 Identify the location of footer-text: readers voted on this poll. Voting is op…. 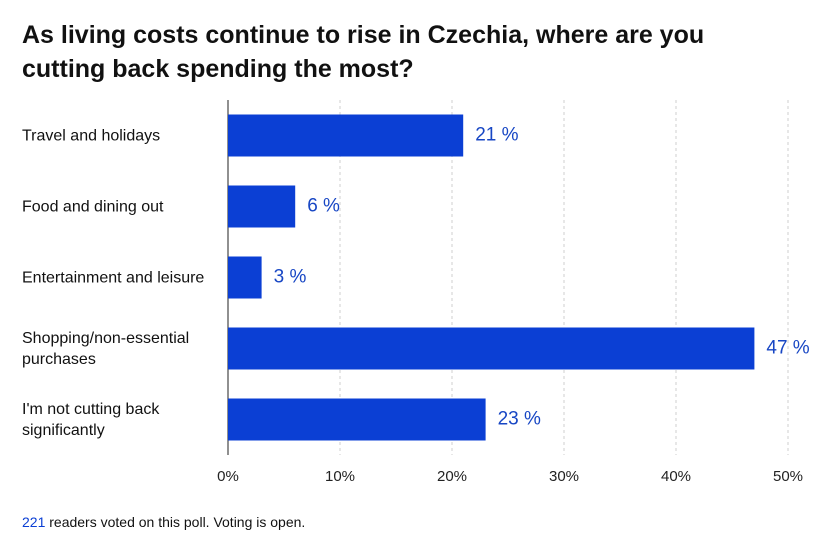
(177, 522).